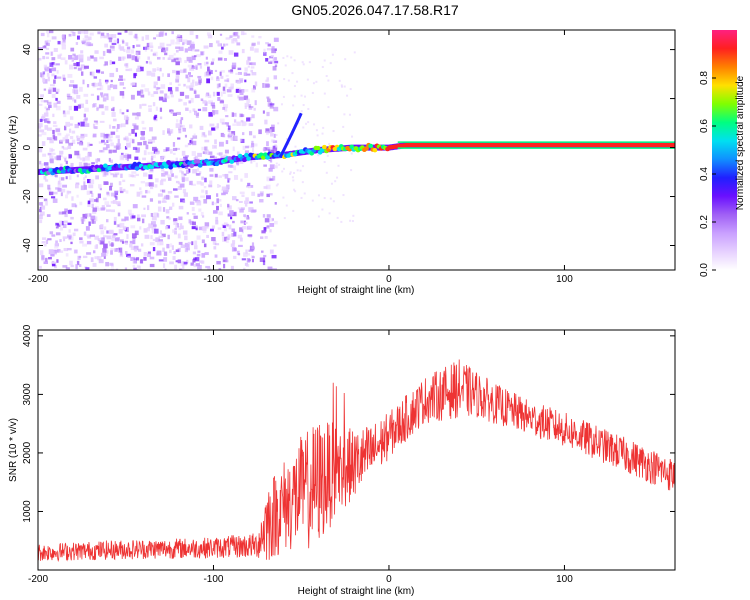 Image resolution: width=750 pixels, height=600 pixels. Describe the element at coordinates (389, 579) in the screenshot. I see `x-tick-label: 0` at that location.